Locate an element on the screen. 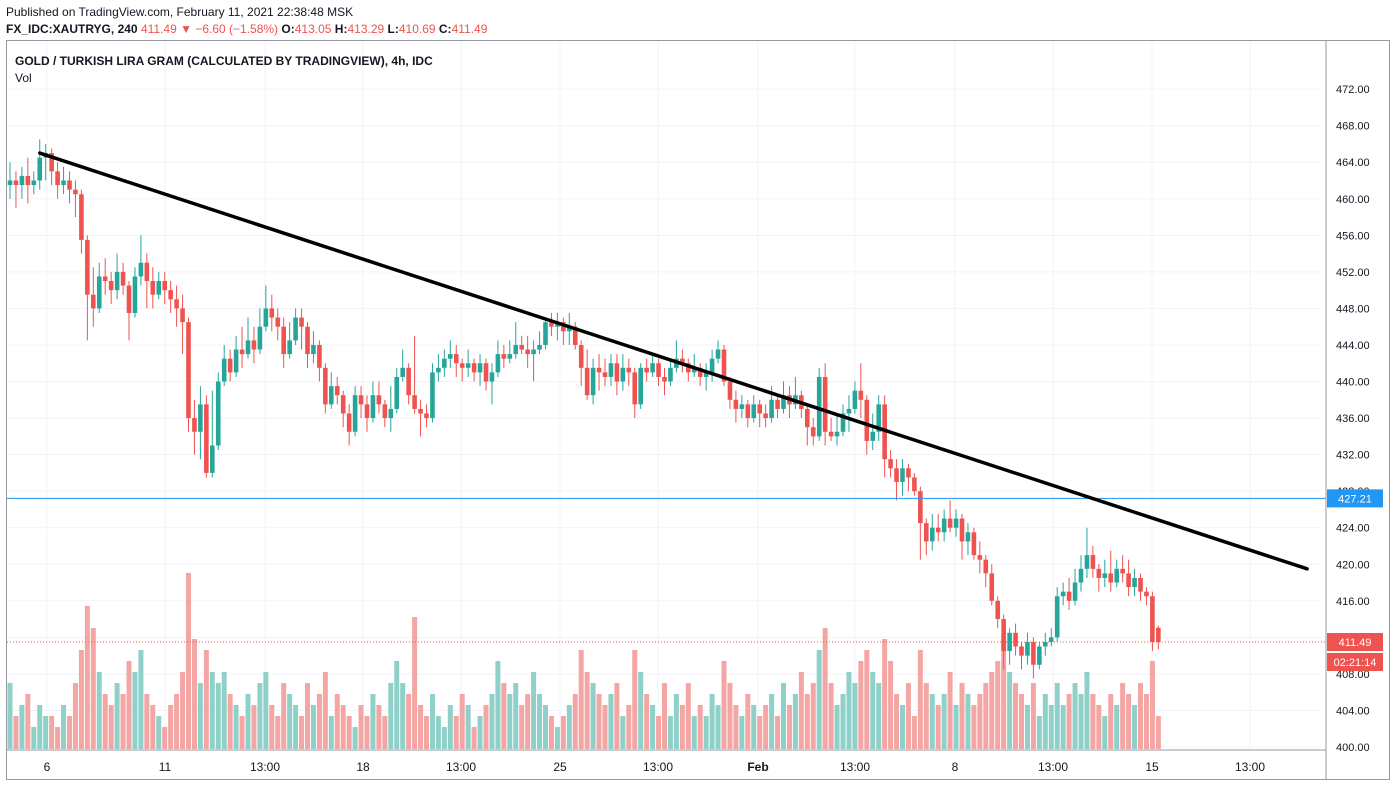 This screenshot has height=786, width=1396. y-tick-label: 408.00 is located at coordinates (1353, 675).